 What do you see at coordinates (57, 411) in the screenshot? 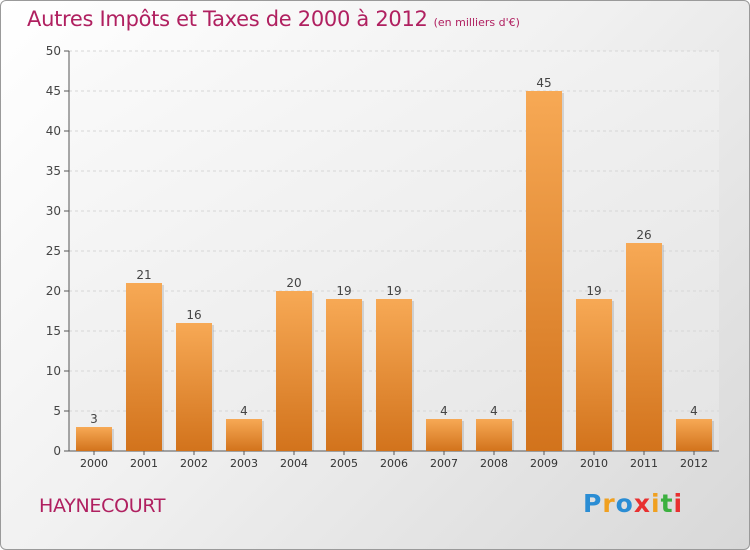
I see `y-tick-label: 5` at bounding box center [57, 411].